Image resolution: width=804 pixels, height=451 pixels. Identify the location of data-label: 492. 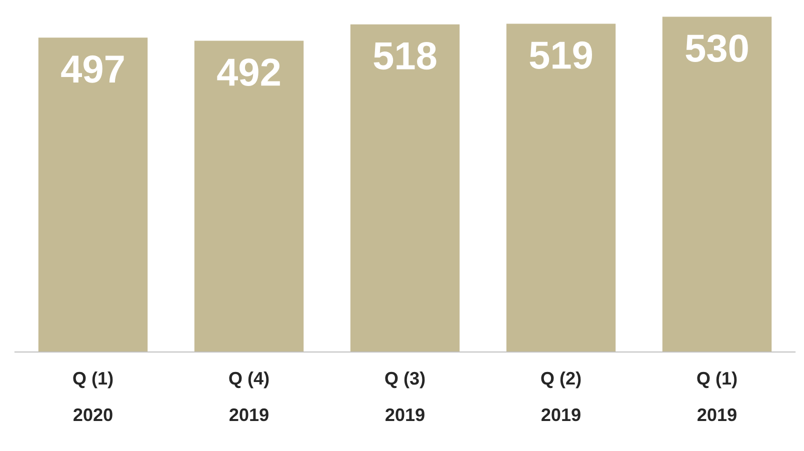
(248, 72).